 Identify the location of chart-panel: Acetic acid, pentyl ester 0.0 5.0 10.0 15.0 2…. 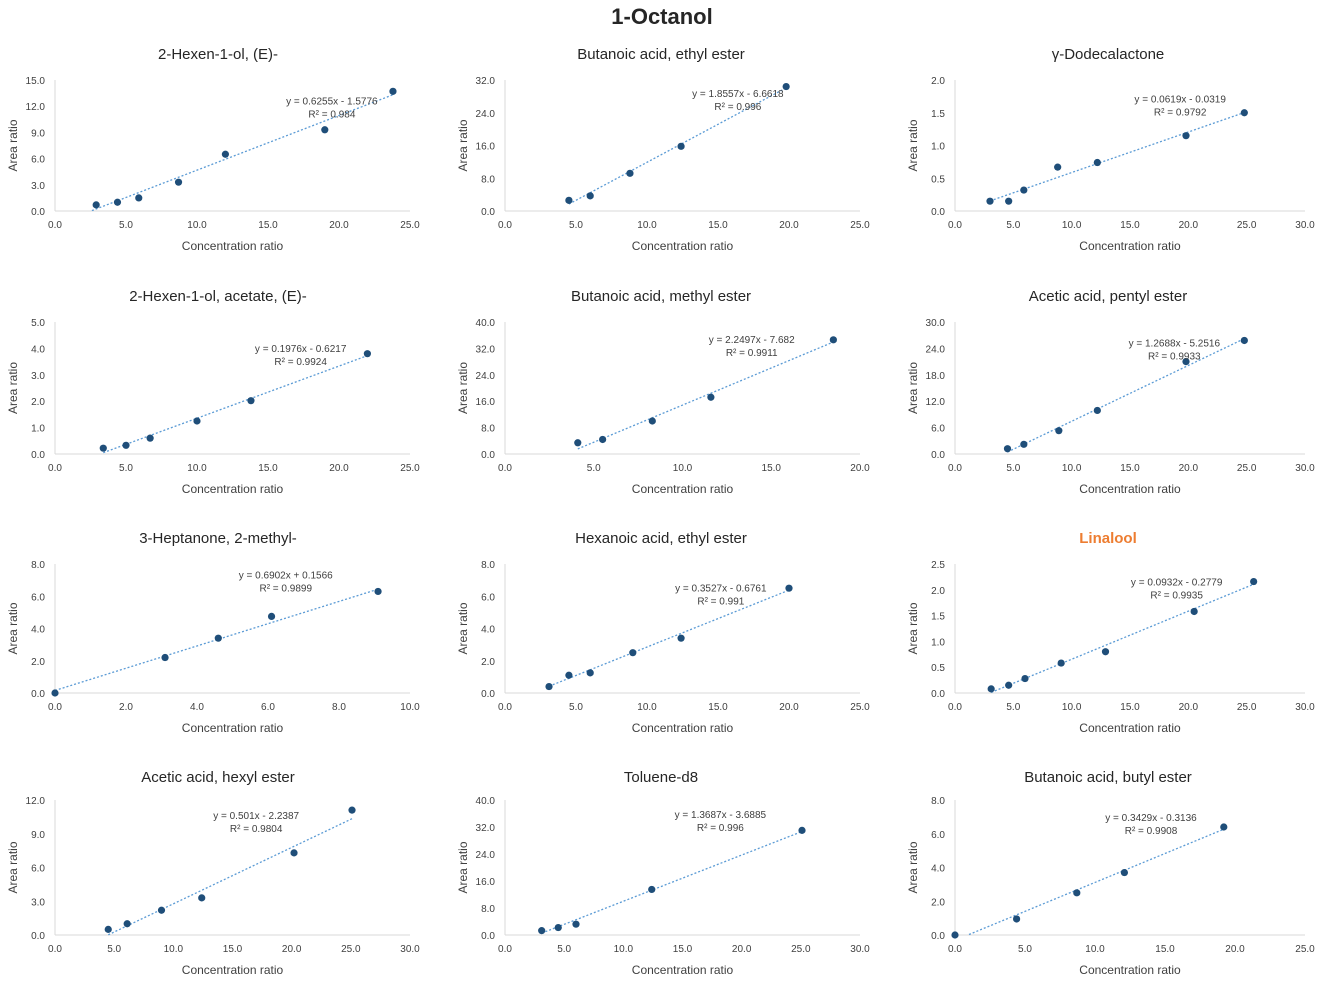
(1110, 392).